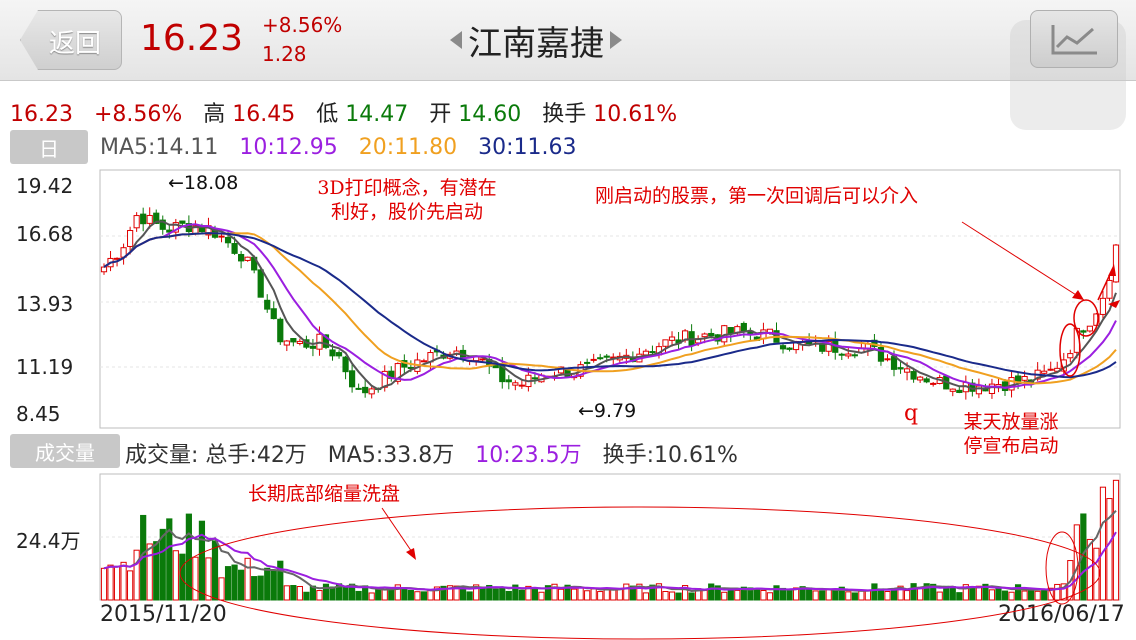 Image resolution: width=1136 pixels, height=640 pixels. What do you see at coordinates (616, 40) in the screenshot?
I see `next-stock-arrow-icon` at bounding box center [616, 40].